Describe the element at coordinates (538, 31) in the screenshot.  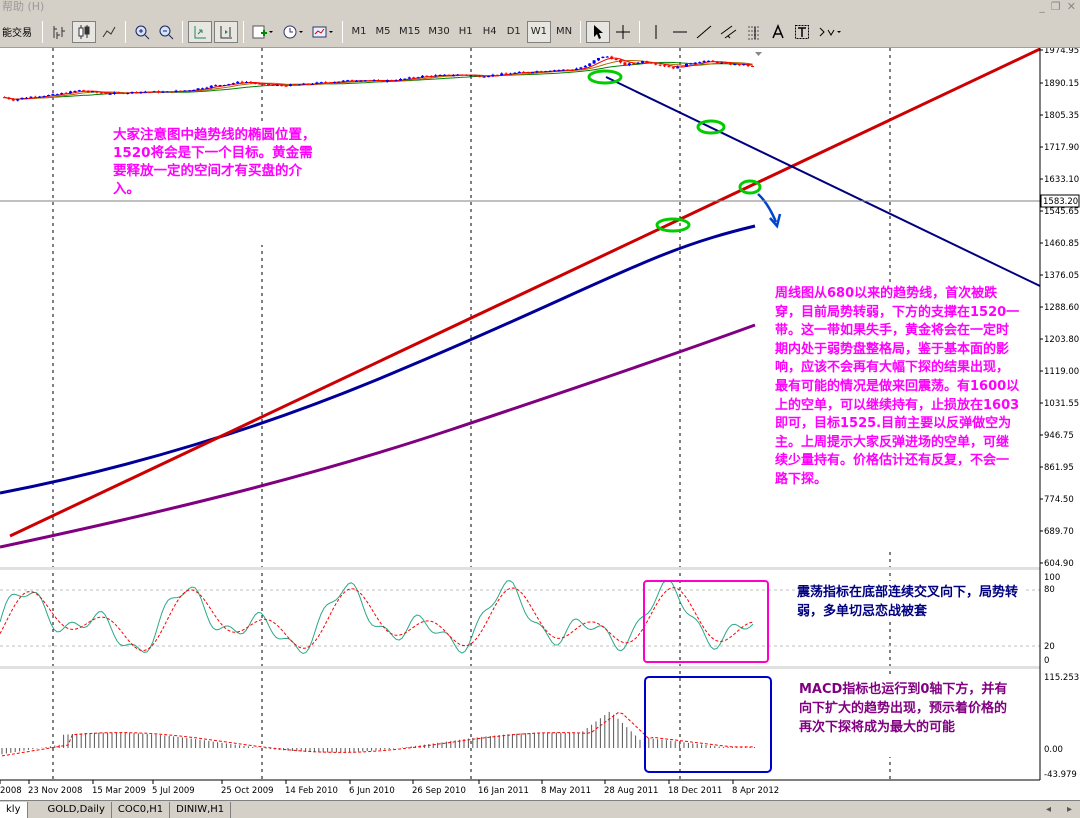
I see `timeframe-w1: W1` at that location.